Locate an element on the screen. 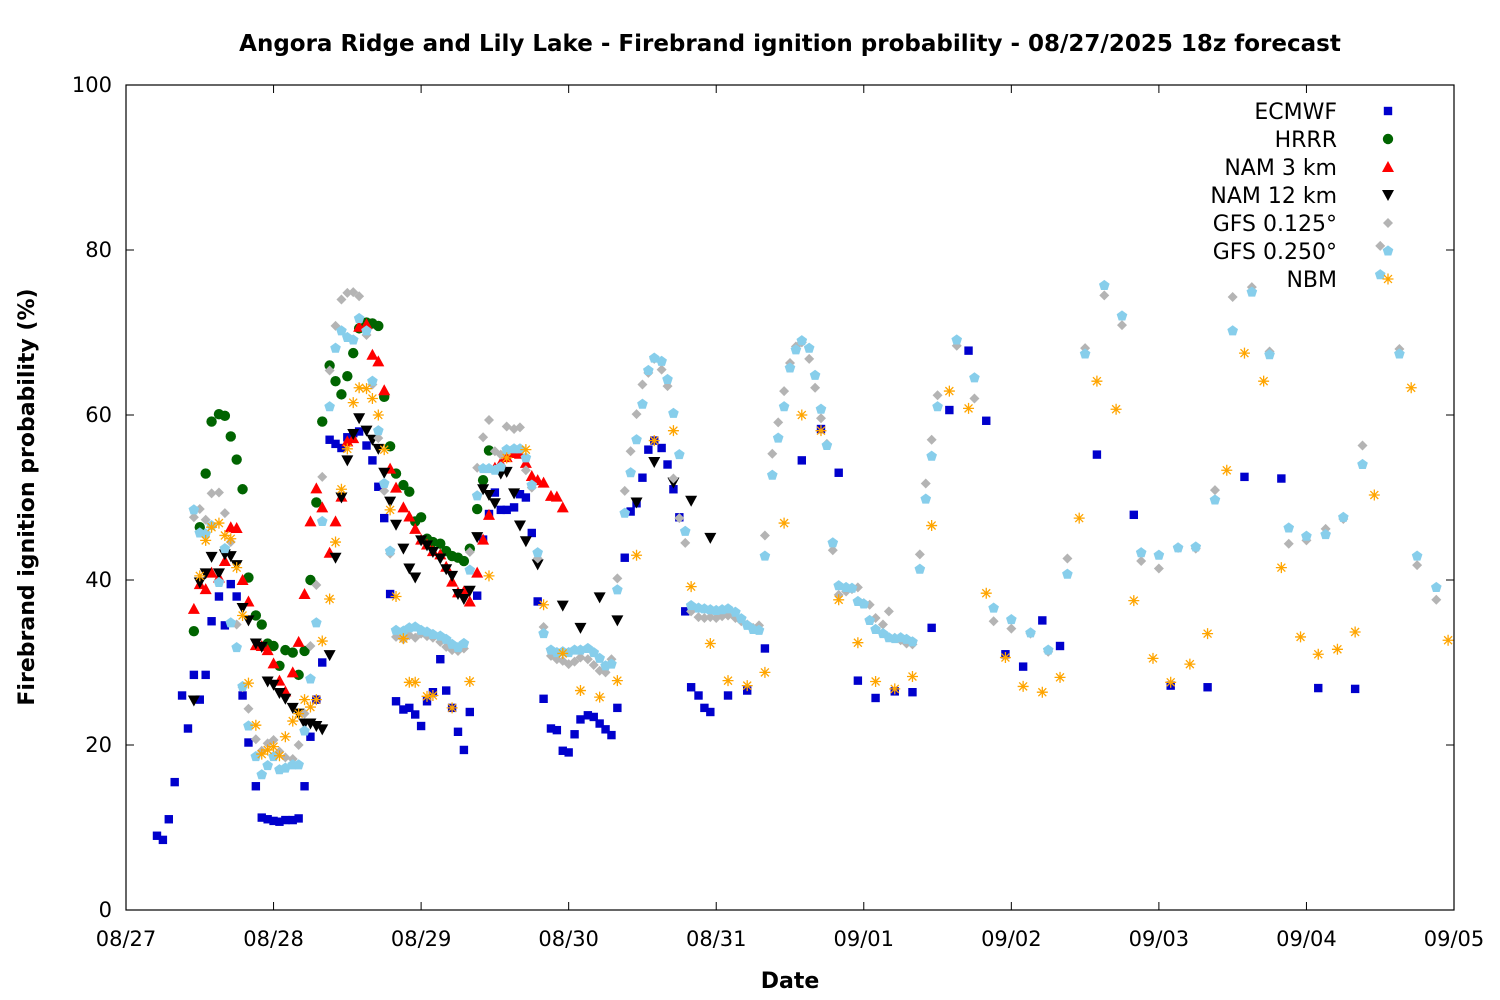  x-tick-label: 08/27 is located at coordinates (126, 939).